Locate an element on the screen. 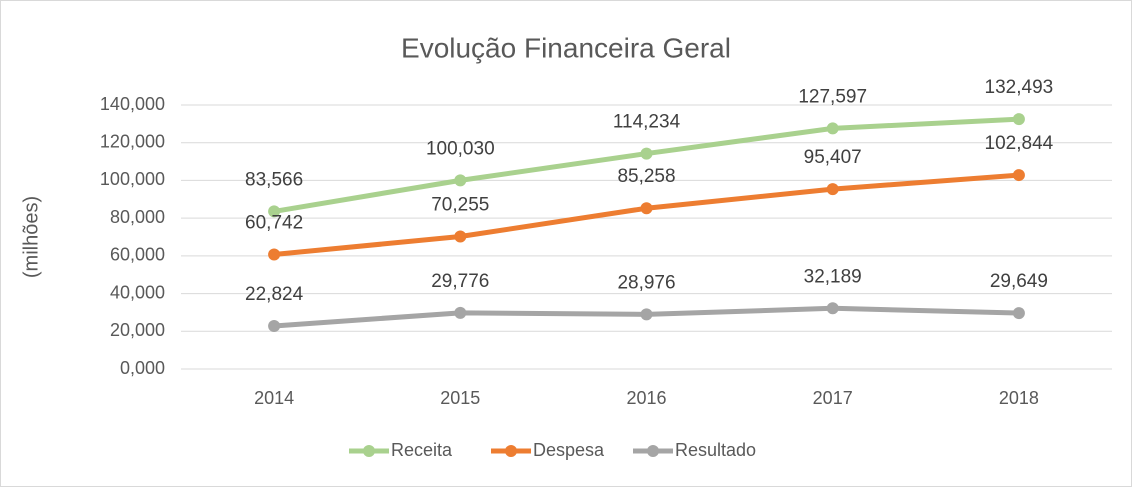 The width and height of the screenshot is (1132, 487). x-tick-label: 2015 is located at coordinates (460, 398).